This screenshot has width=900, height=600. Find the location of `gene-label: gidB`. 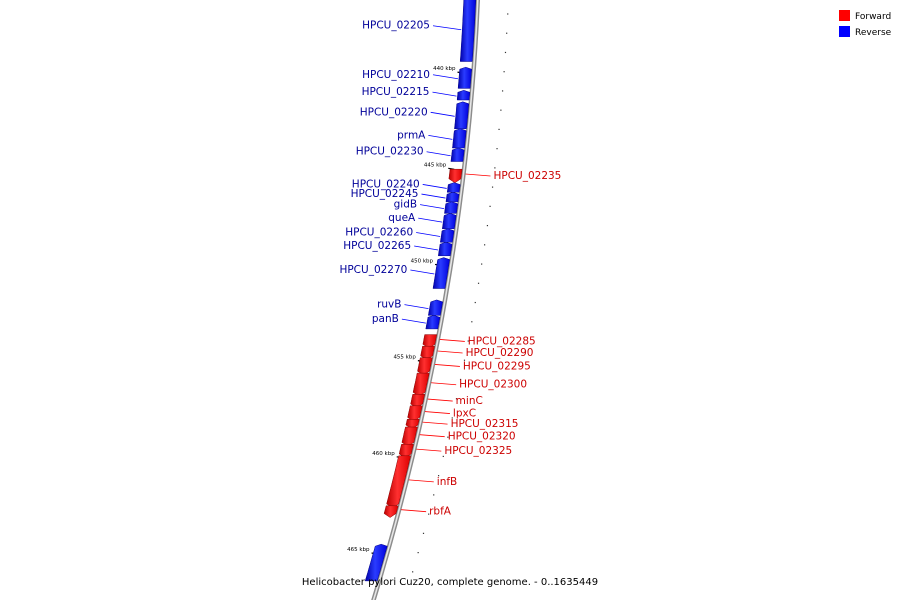

gene-label: gidB is located at coordinates (405, 205).